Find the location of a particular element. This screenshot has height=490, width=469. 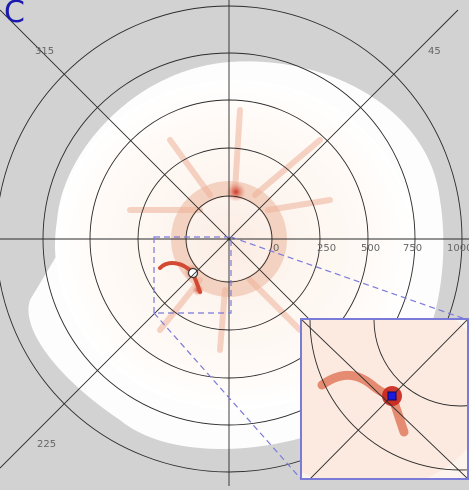

radial-label-250: 250 is located at coordinates (326, 248).